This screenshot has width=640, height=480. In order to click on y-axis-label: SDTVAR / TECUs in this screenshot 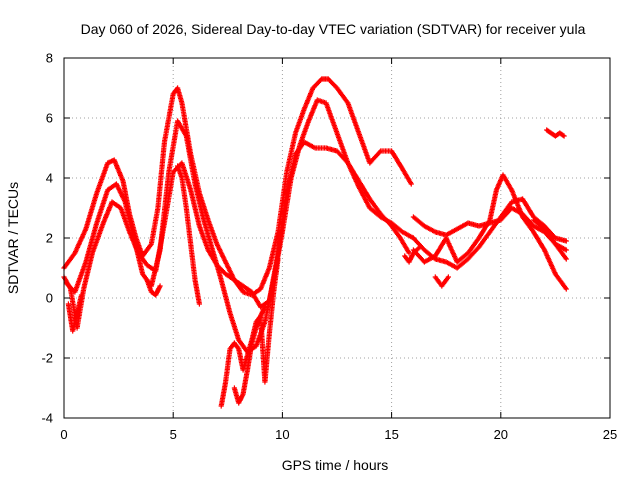, I will do `click(13, 238)`.